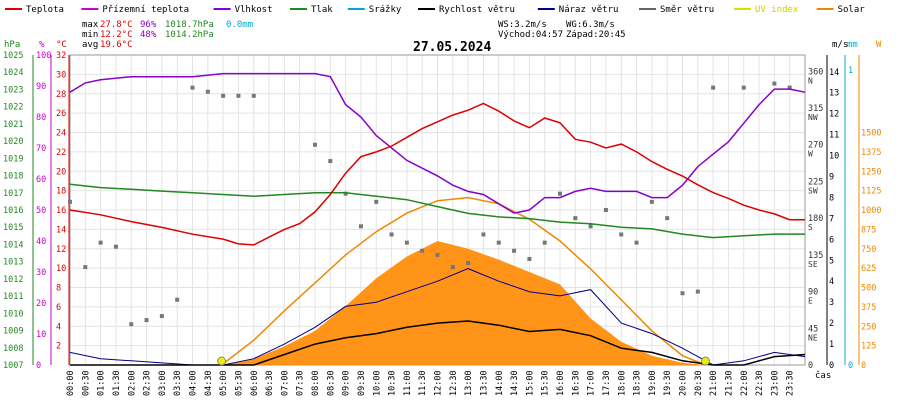 The height and width of the screenshot is (404, 900). I want to click on axis-time-tick: 20:30, so click(699, 383).